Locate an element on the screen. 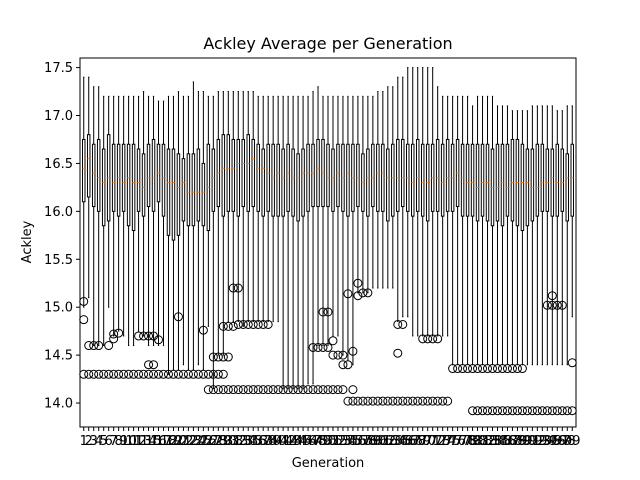  x-tick-label: 89 is located at coordinates (522, 441).